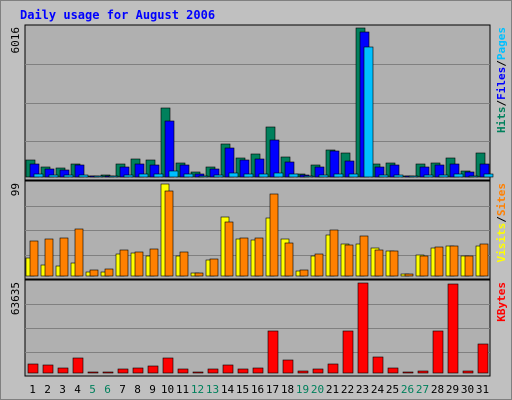 Image resolution: width=512 pixels, height=400 pixels. What do you see at coordinates (272, 389) in the screenshot?
I see `day-label-17: 17` at bounding box center [272, 389].